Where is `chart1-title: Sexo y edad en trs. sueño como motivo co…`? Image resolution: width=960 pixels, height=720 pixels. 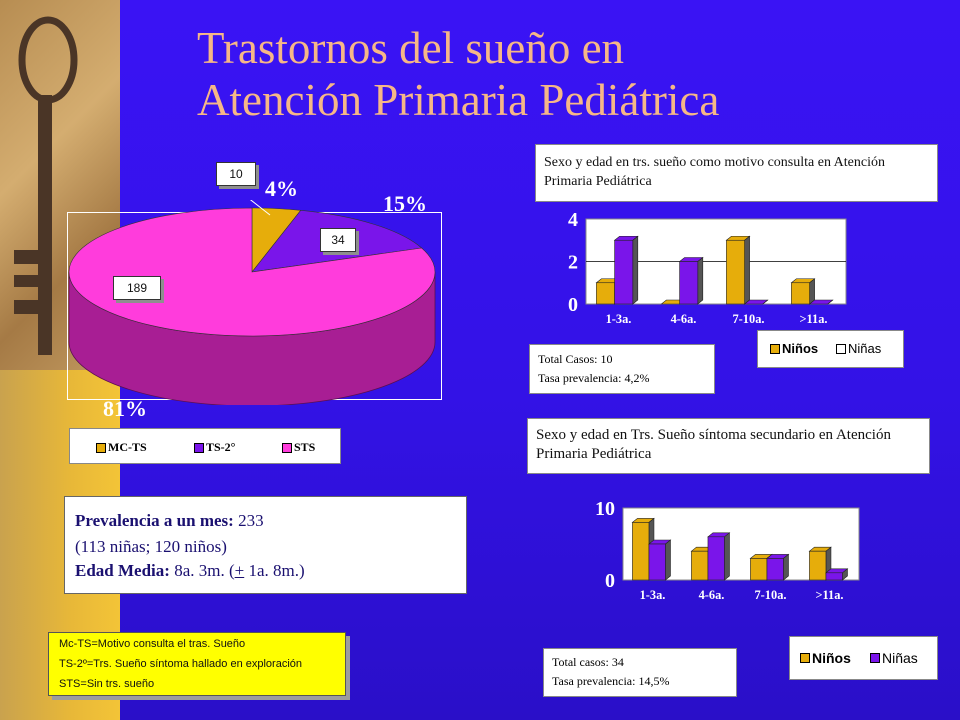 chart1-title: Sexo y edad en trs. sueño como motivo co… is located at coordinates (714, 172).